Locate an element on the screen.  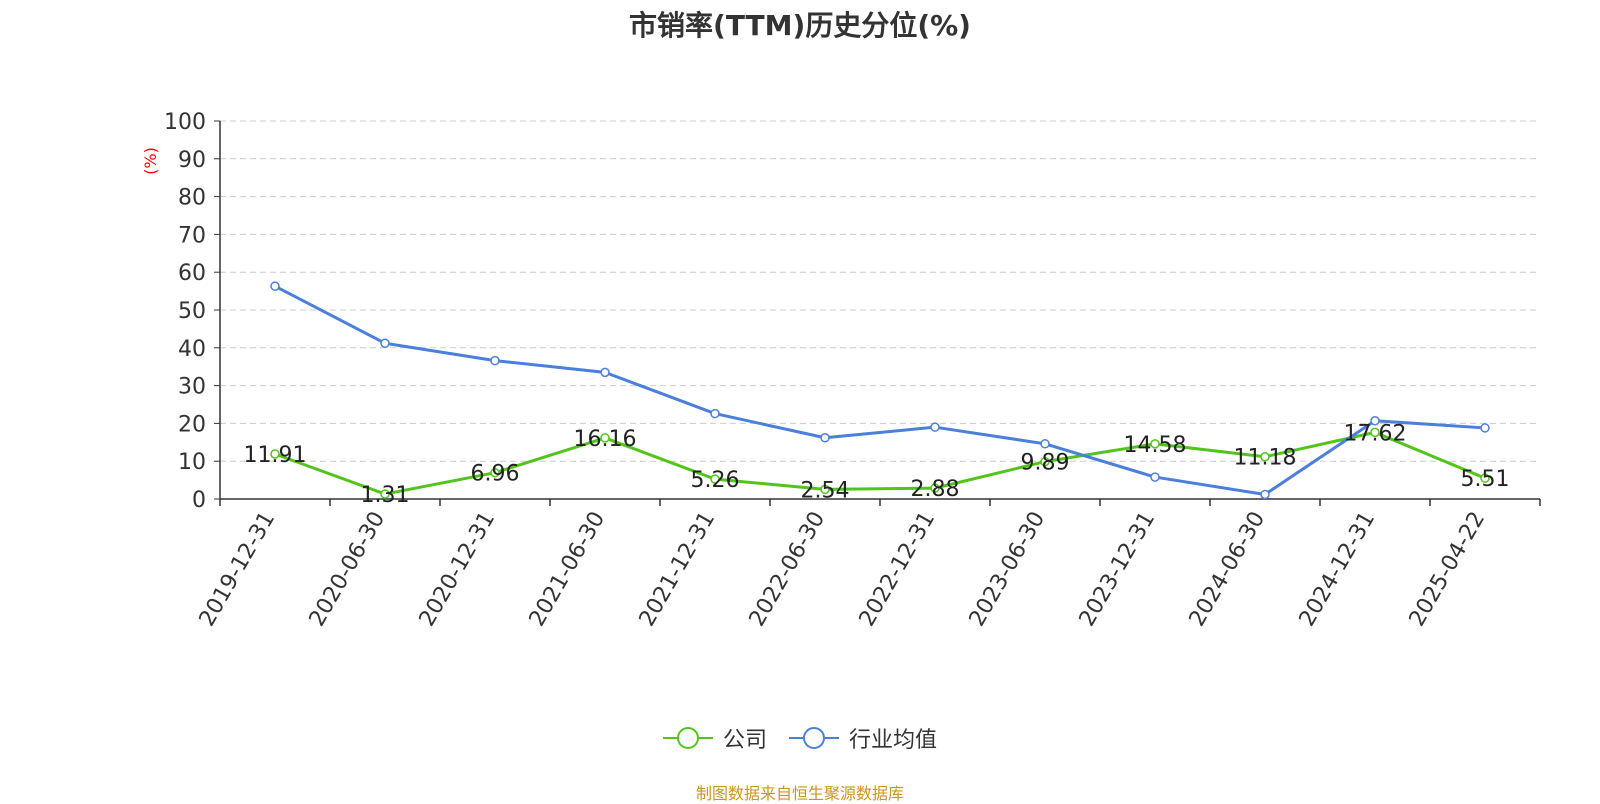
data-label: 6.96 is located at coordinates (495, 474).